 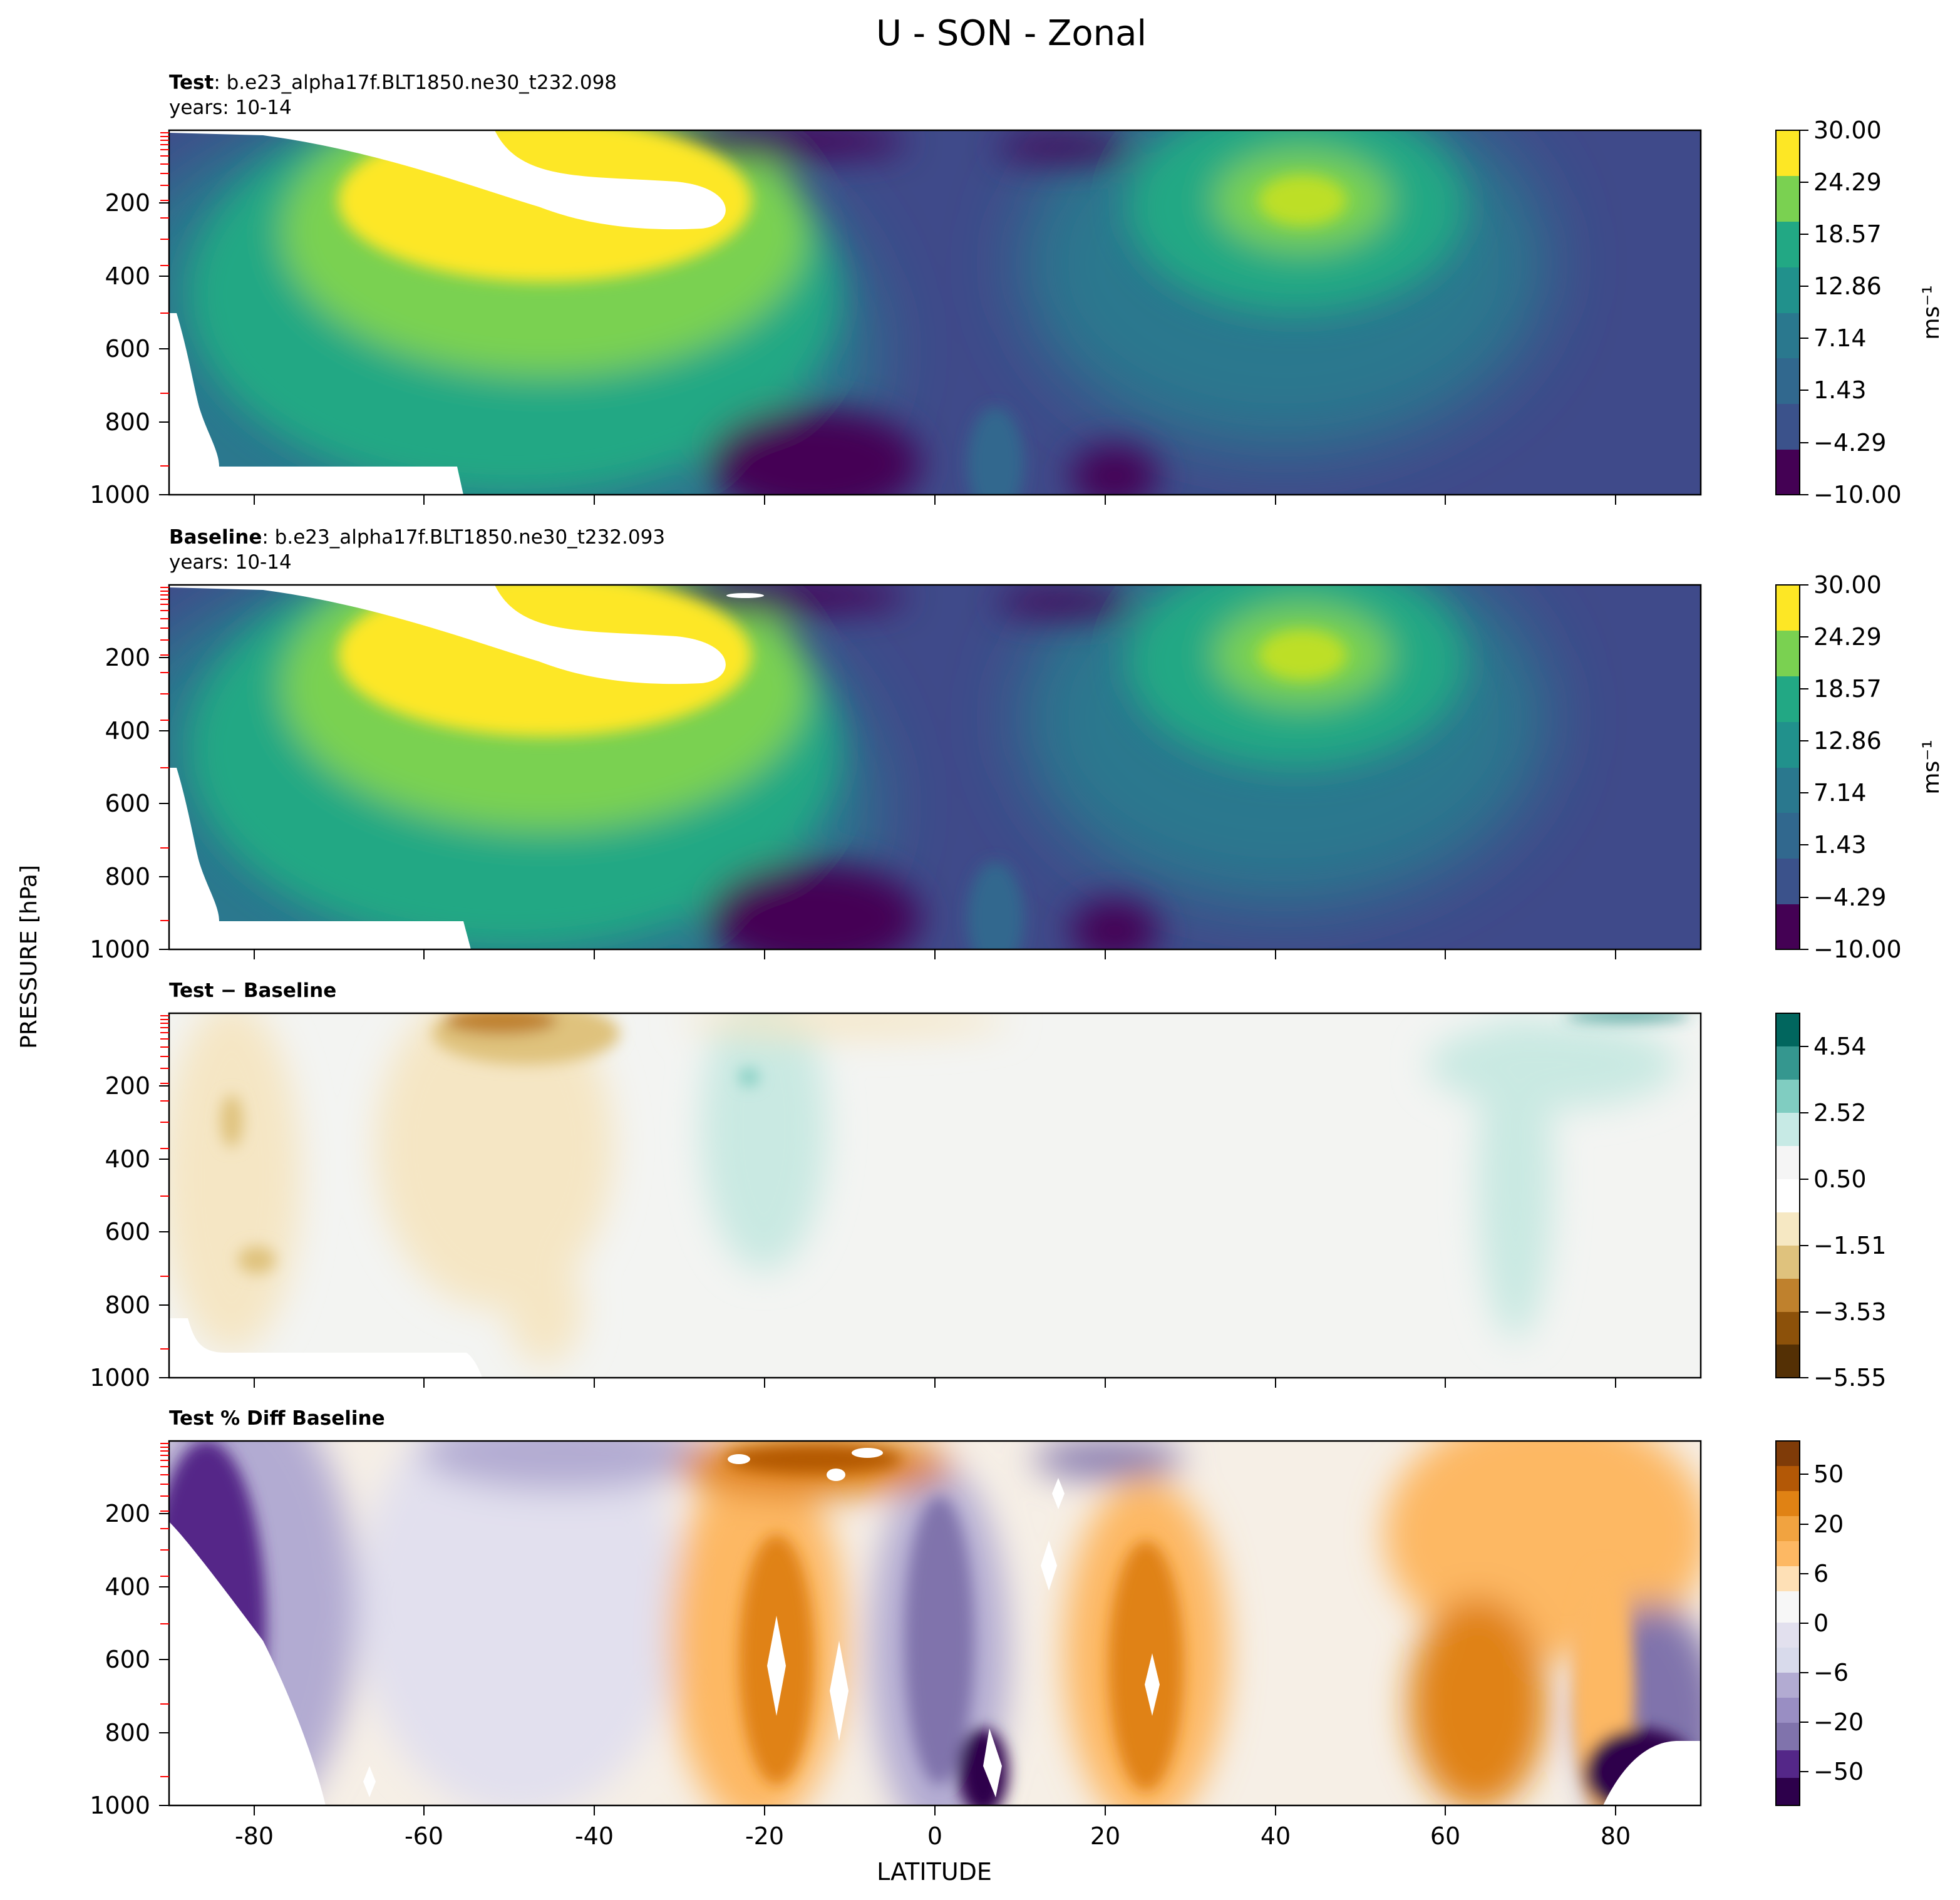 What do you see at coordinates (1840, 1179) in the screenshot?
I see `svg-text: 0.50` at bounding box center [1840, 1179].